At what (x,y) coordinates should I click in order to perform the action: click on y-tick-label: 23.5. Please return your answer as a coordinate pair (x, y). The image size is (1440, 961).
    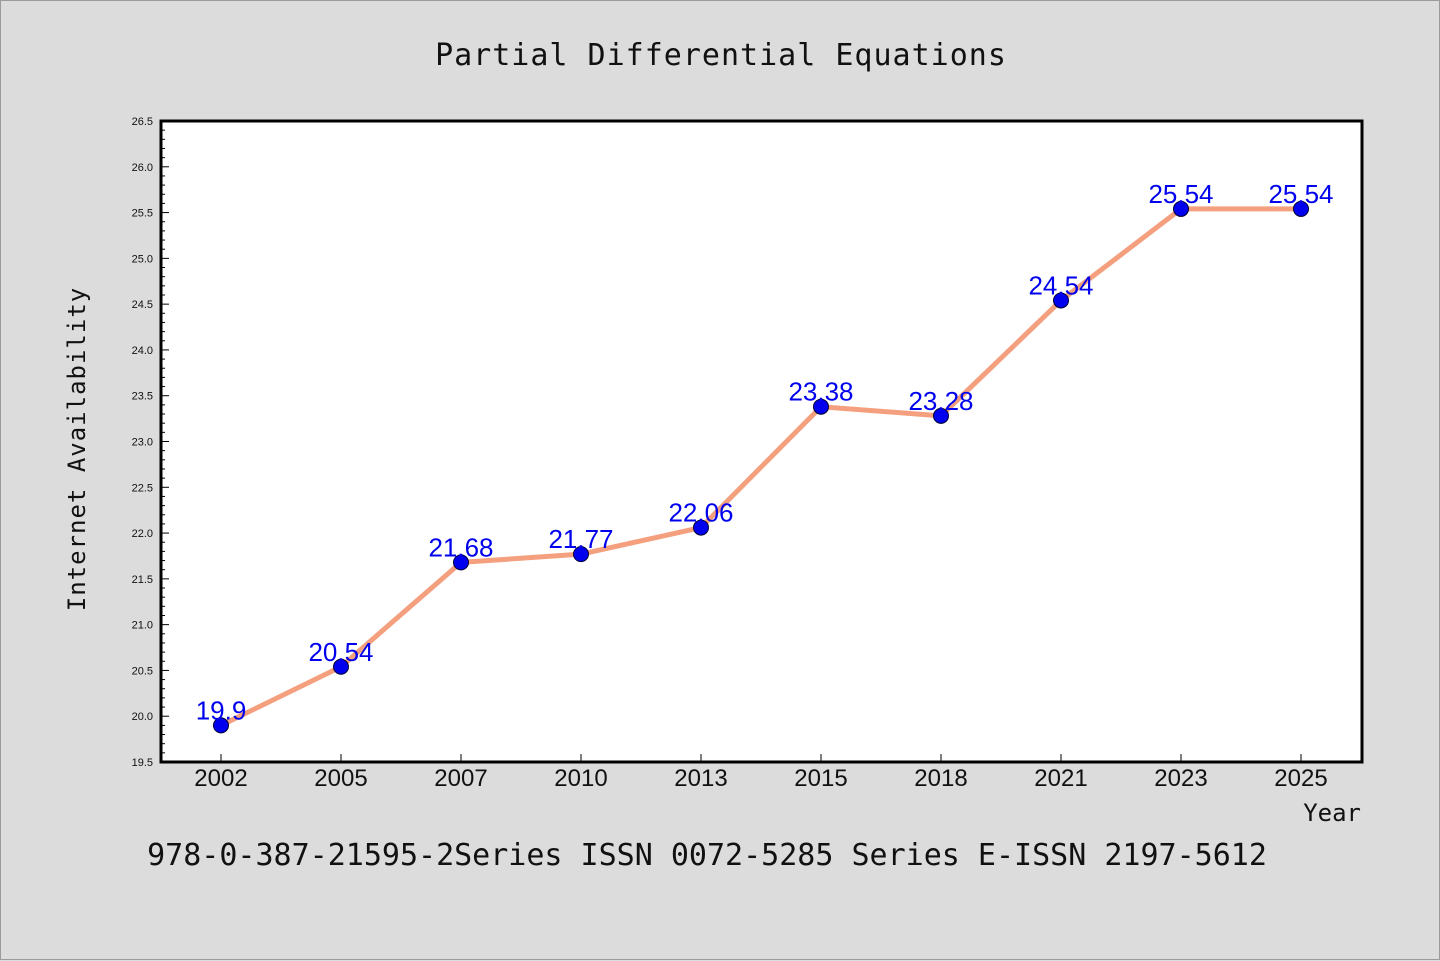
    Looking at the image, I should click on (142, 397).